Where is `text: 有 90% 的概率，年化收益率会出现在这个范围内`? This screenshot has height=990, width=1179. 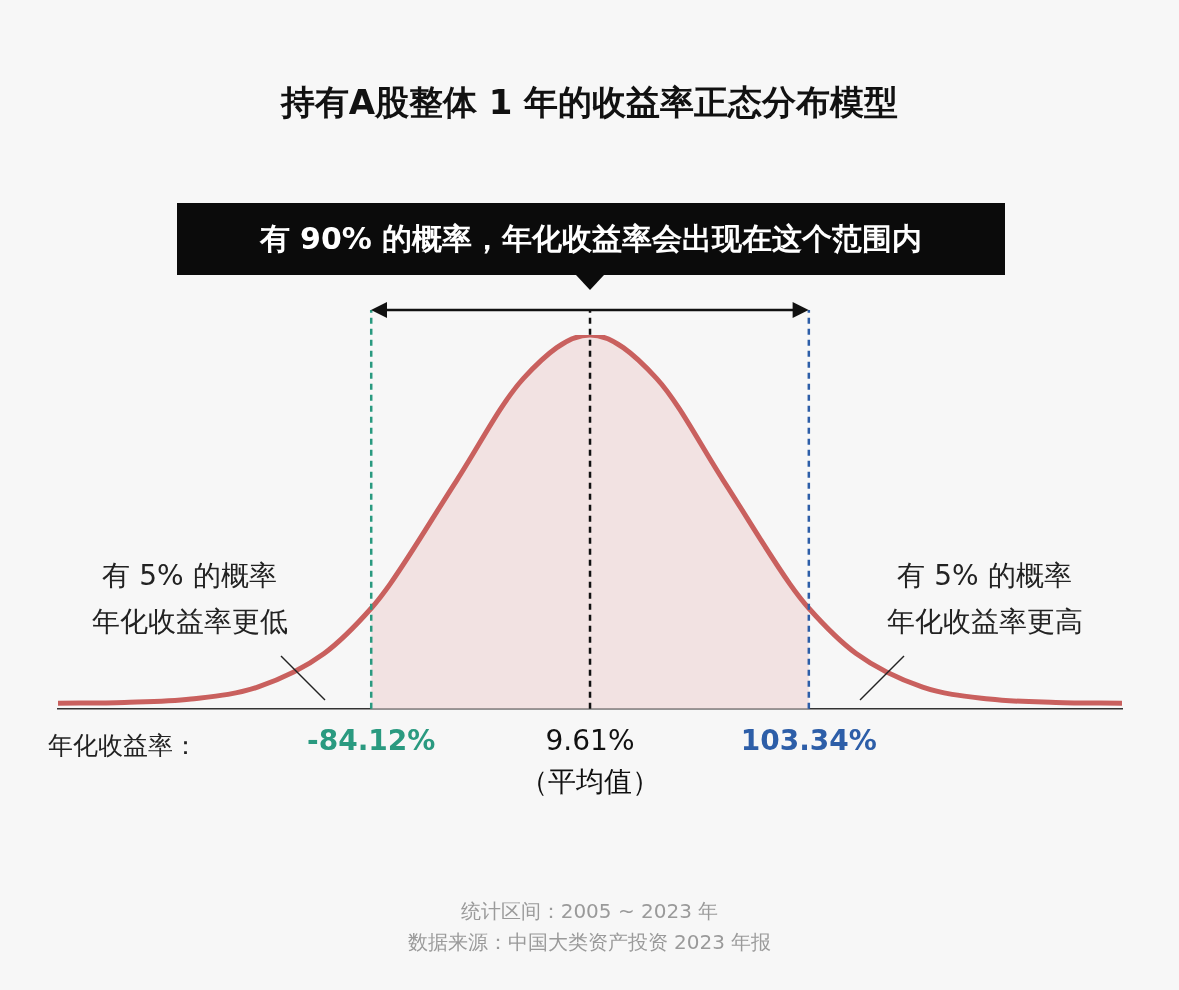 text: 有 90% 的概率，年化收益率会出现在这个范围内 is located at coordinates (591, 239).